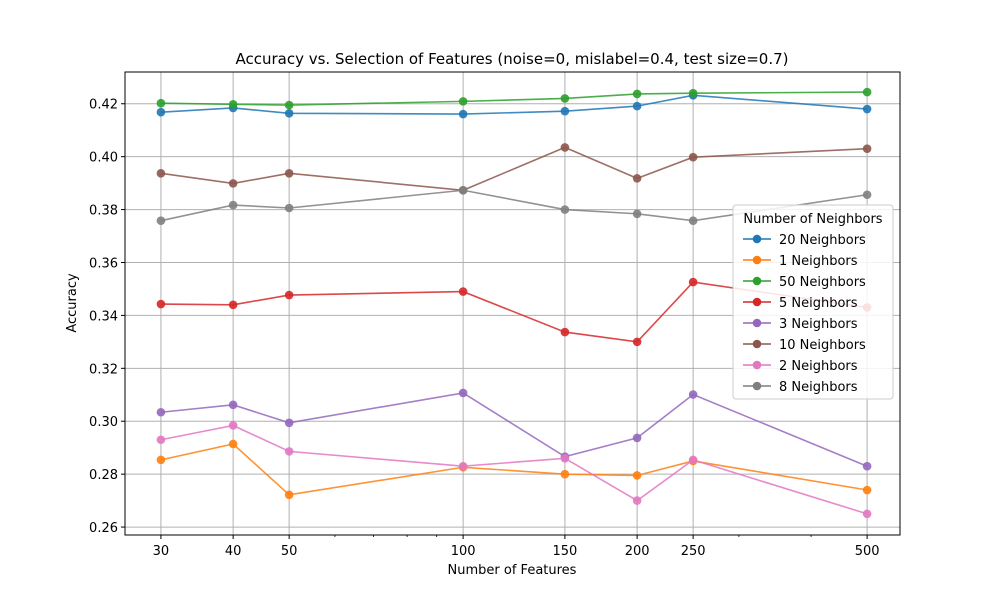  What do you see at coordinates (103, 528) in the screenshot?
I see `y-tick-label: 0.26` at bounding box center [103, 528].